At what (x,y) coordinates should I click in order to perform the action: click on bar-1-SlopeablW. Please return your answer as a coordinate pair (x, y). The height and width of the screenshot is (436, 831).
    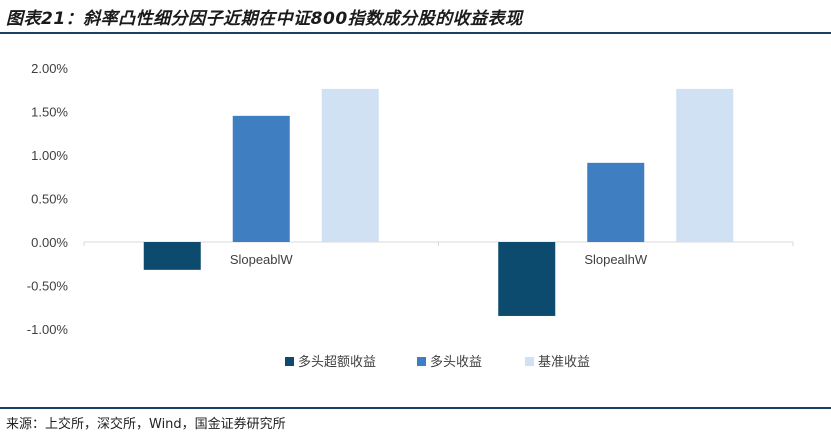
    Looking at the image, I should click on (172, 256).